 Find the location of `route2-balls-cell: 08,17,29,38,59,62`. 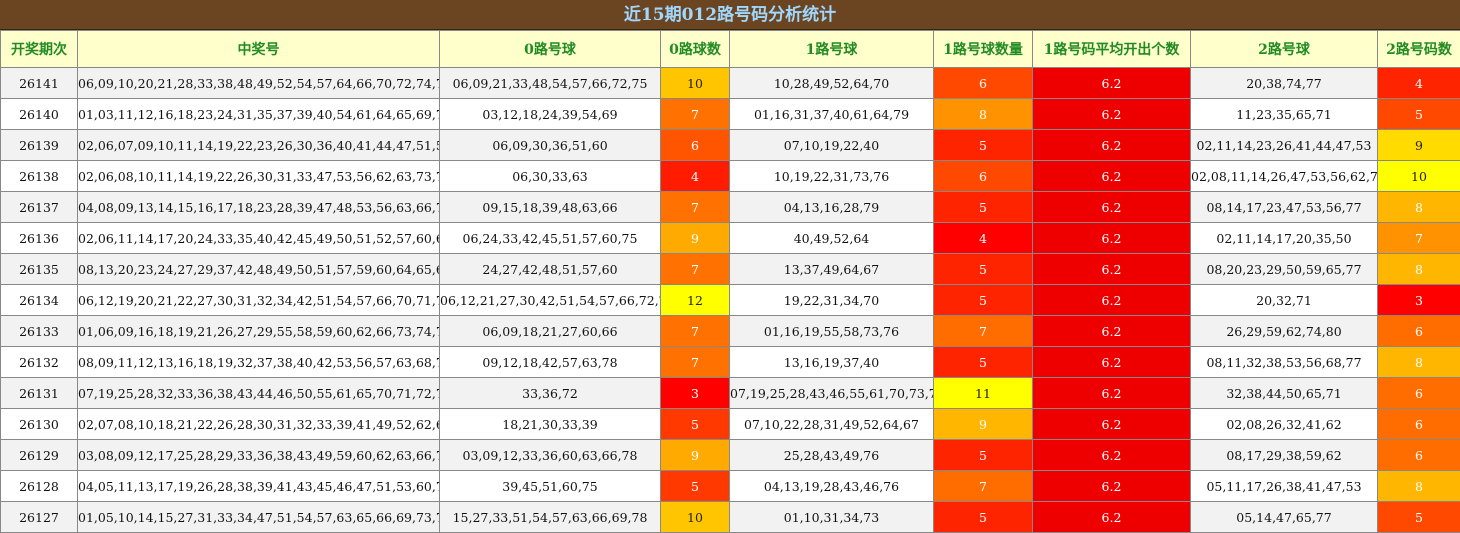

route2-balls-cell: 08,17,29,38,59,62 is located at coordinates (1284, 455).